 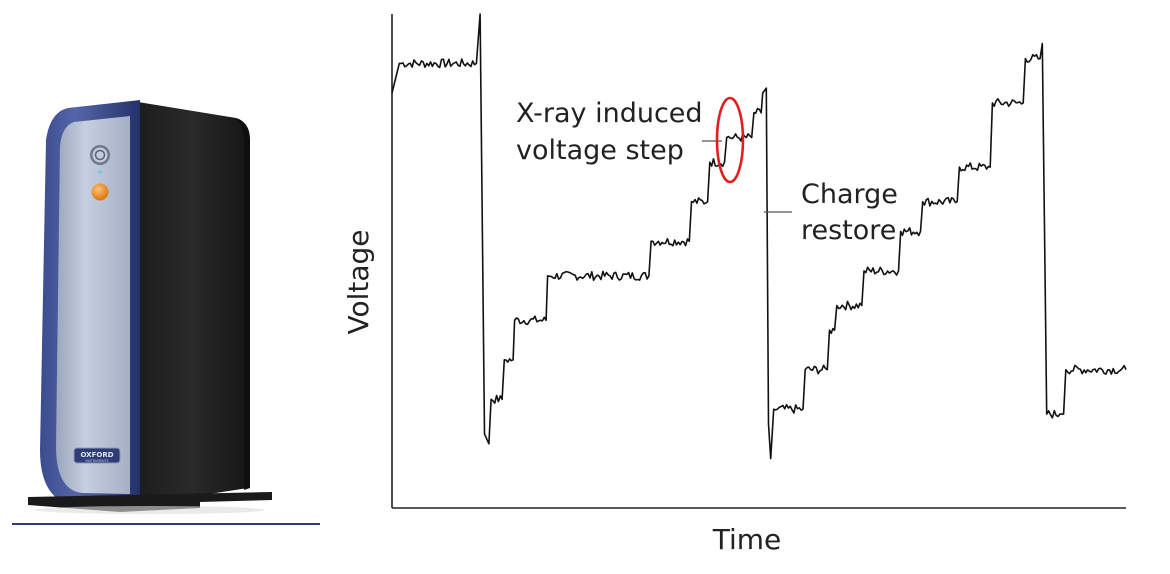 I want to click on xray-step-label-line1: X-ray induced, so click(x=609, y=113).